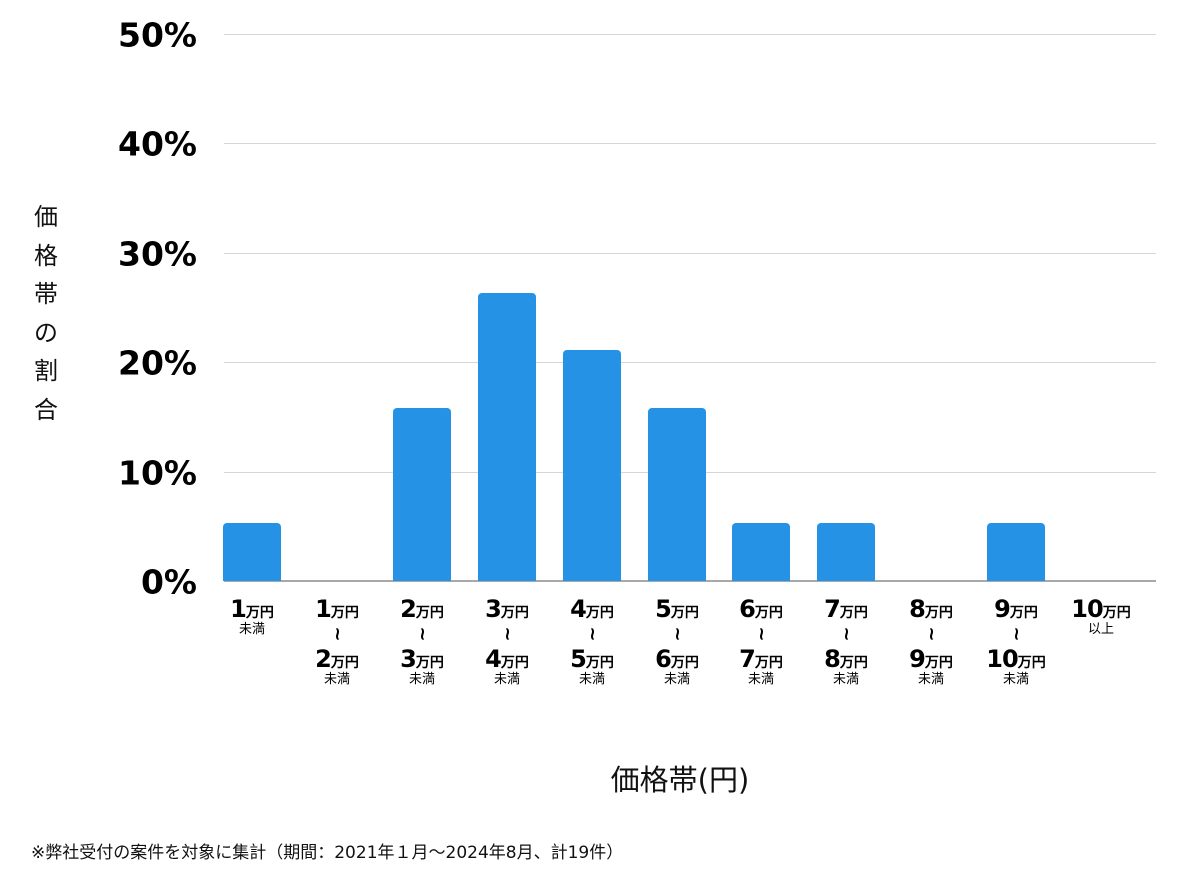  What do you see at coordinates (677, 641) in the screenshot?
I see `x-tick-label: 5万円 ~6万円 未満` at bounding box center [677, 641].